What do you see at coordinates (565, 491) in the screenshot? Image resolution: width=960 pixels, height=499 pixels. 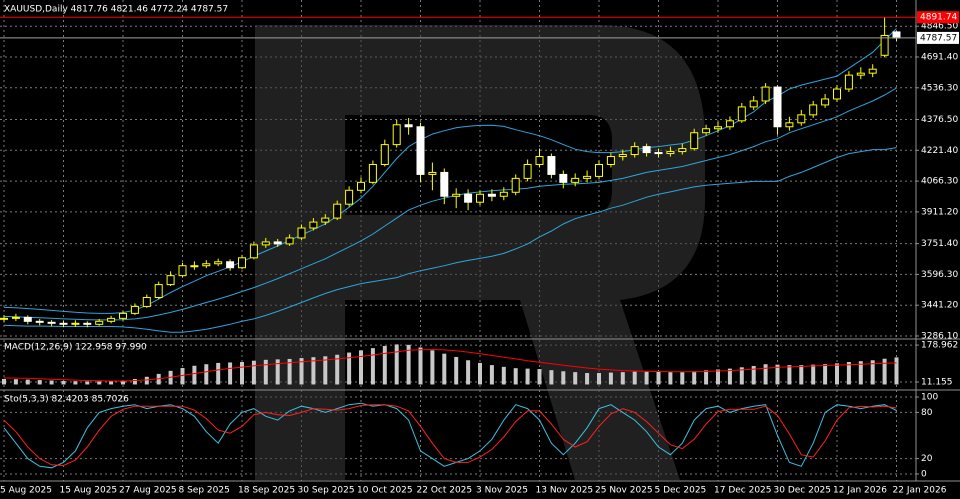 I see `x-tick-label: 13 Nov 2025` at bounding box center [565, 491].